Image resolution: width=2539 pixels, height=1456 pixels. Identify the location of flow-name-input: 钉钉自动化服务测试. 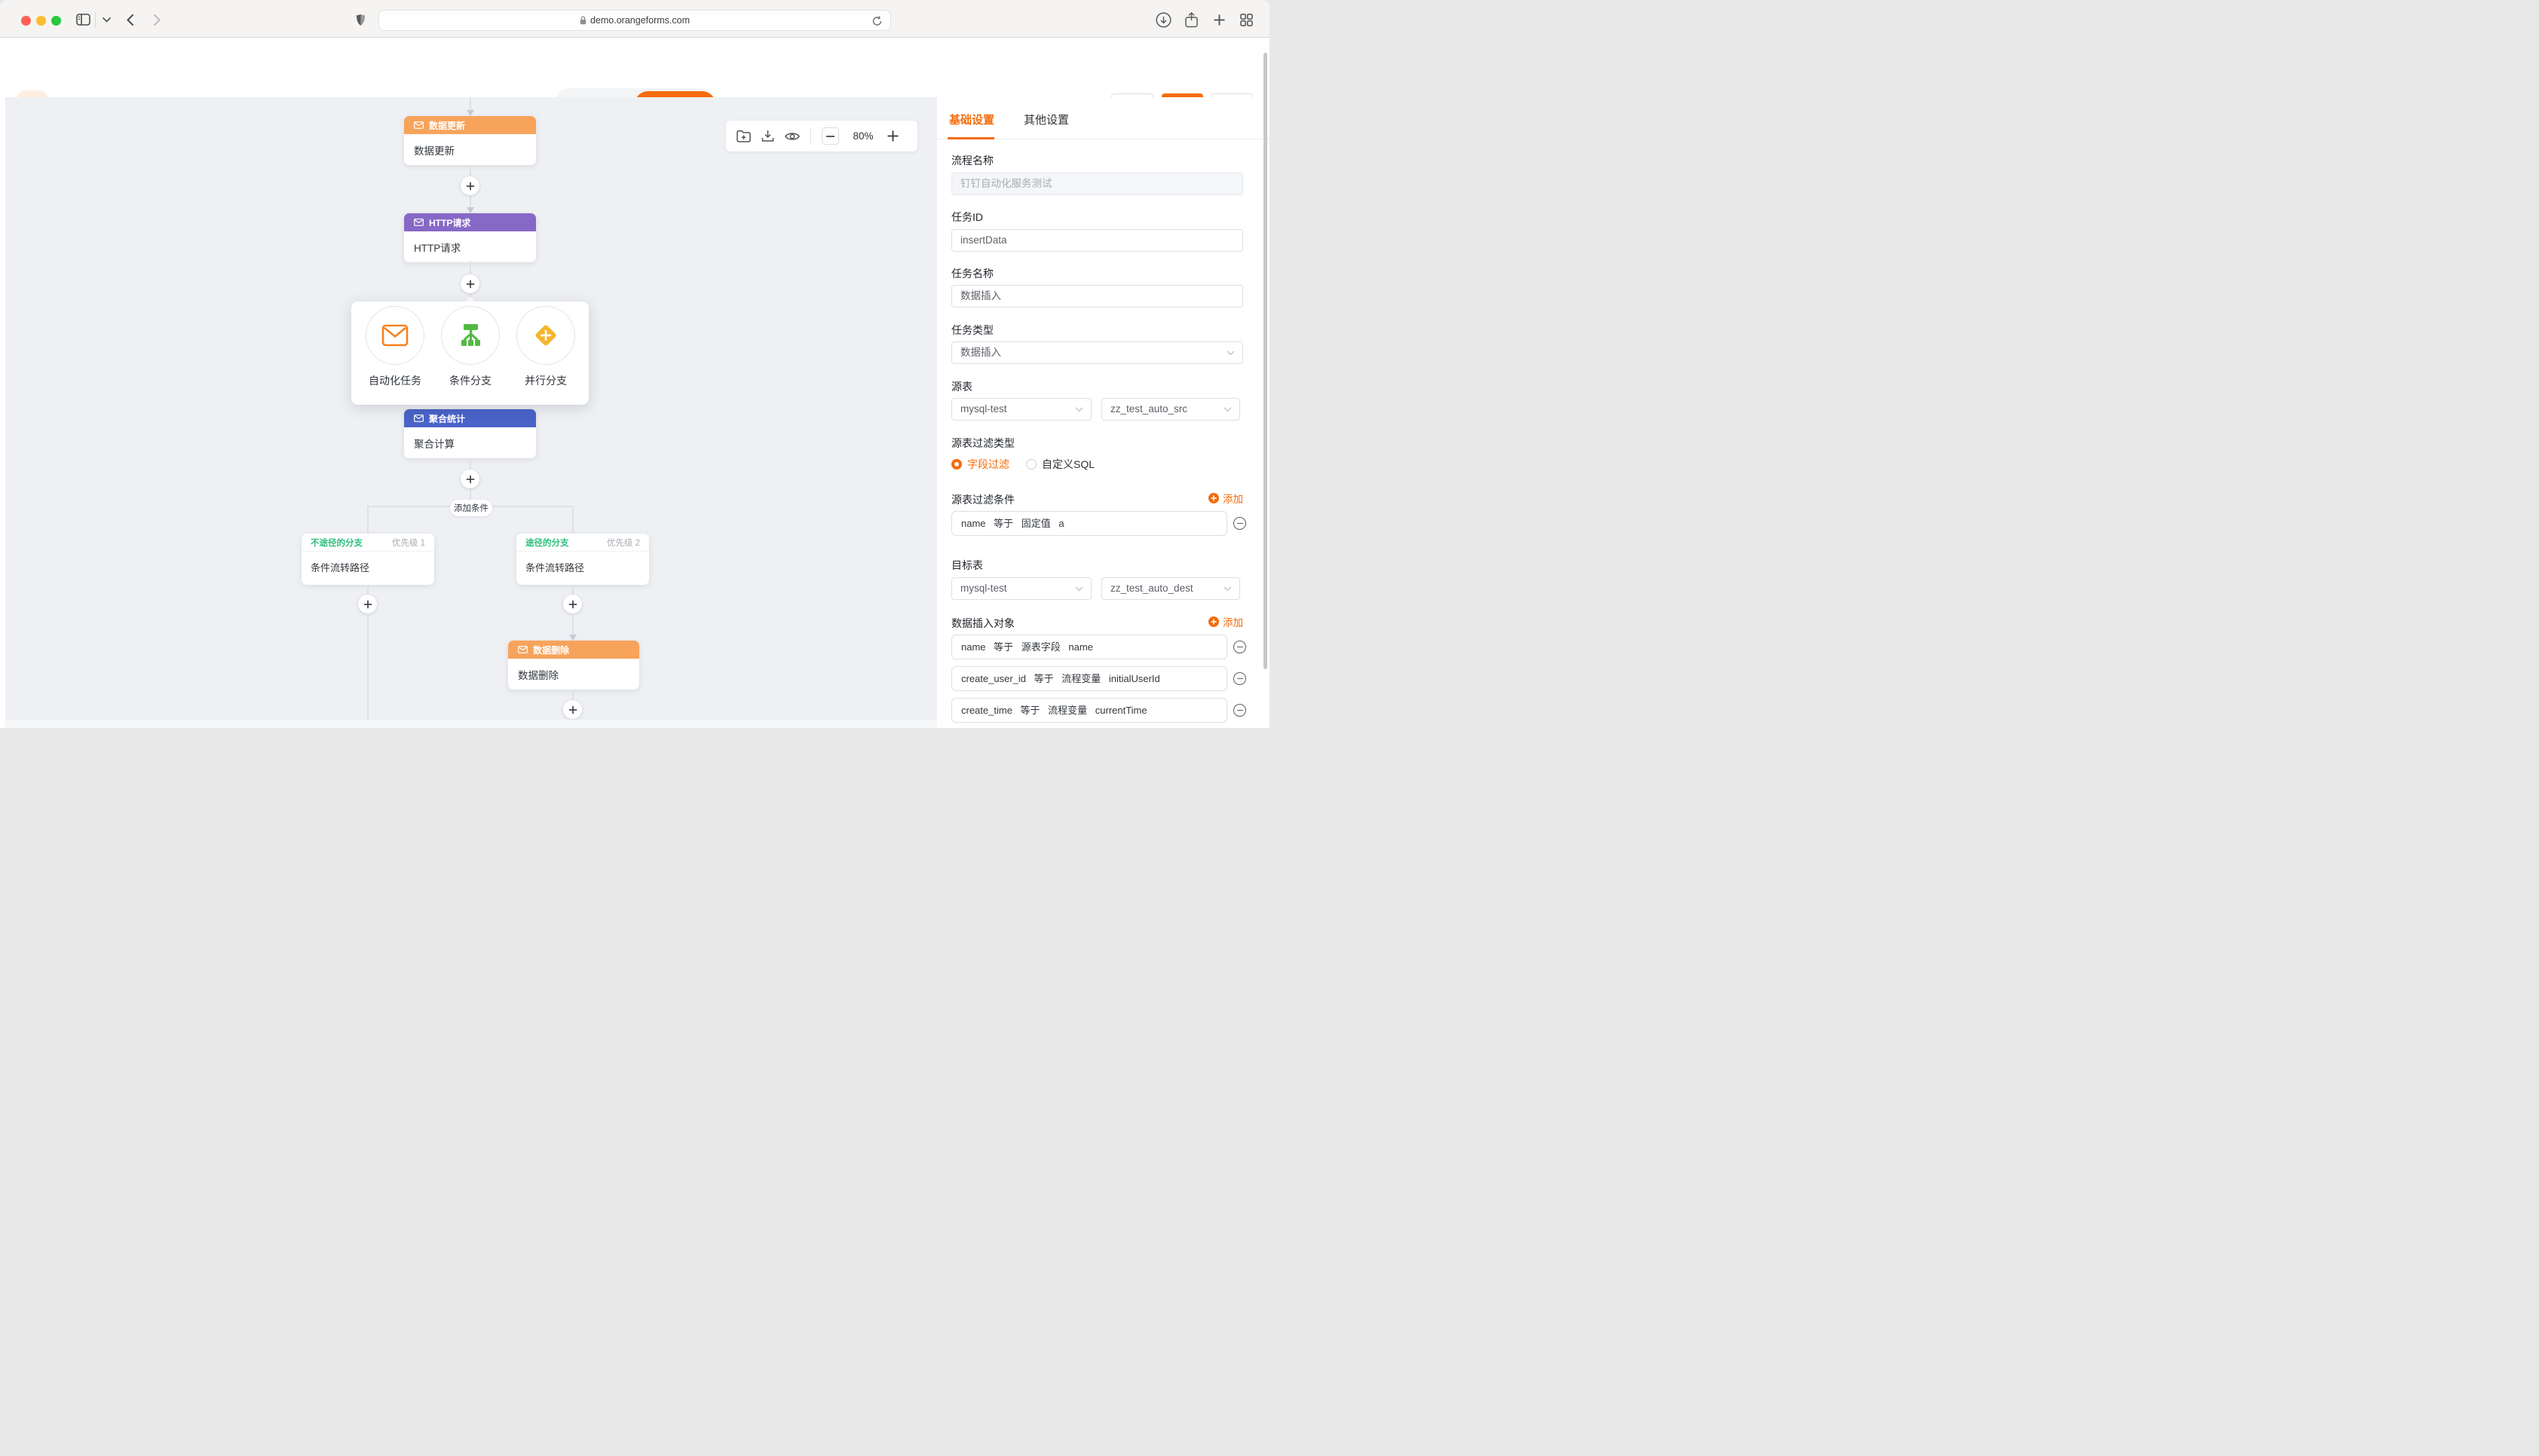
(1097, 184).